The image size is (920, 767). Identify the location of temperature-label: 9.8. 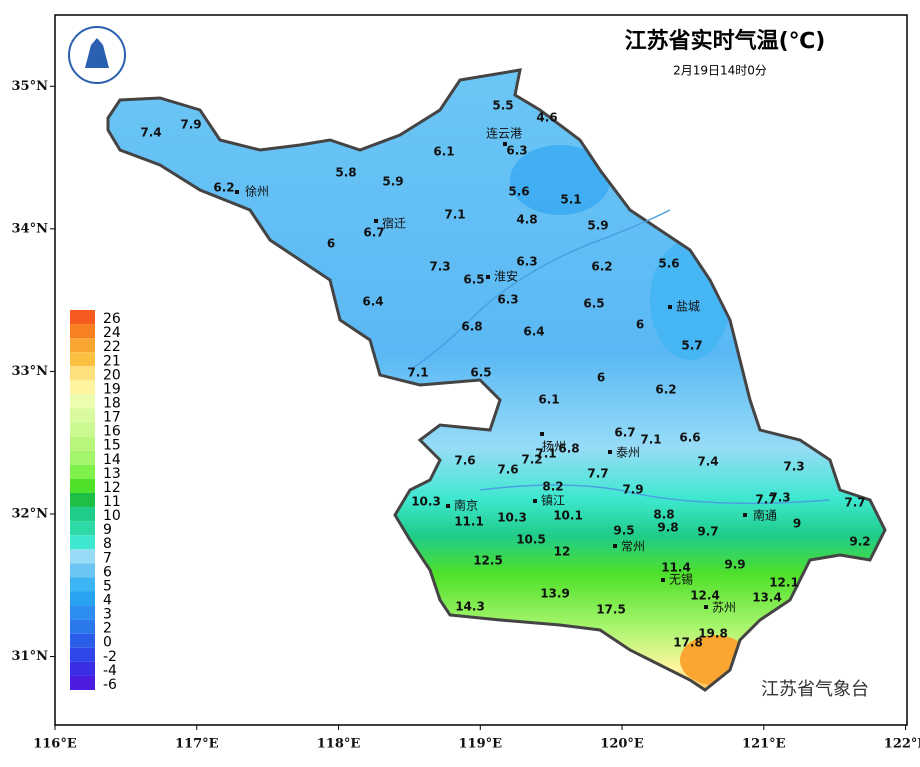
(667, 528).